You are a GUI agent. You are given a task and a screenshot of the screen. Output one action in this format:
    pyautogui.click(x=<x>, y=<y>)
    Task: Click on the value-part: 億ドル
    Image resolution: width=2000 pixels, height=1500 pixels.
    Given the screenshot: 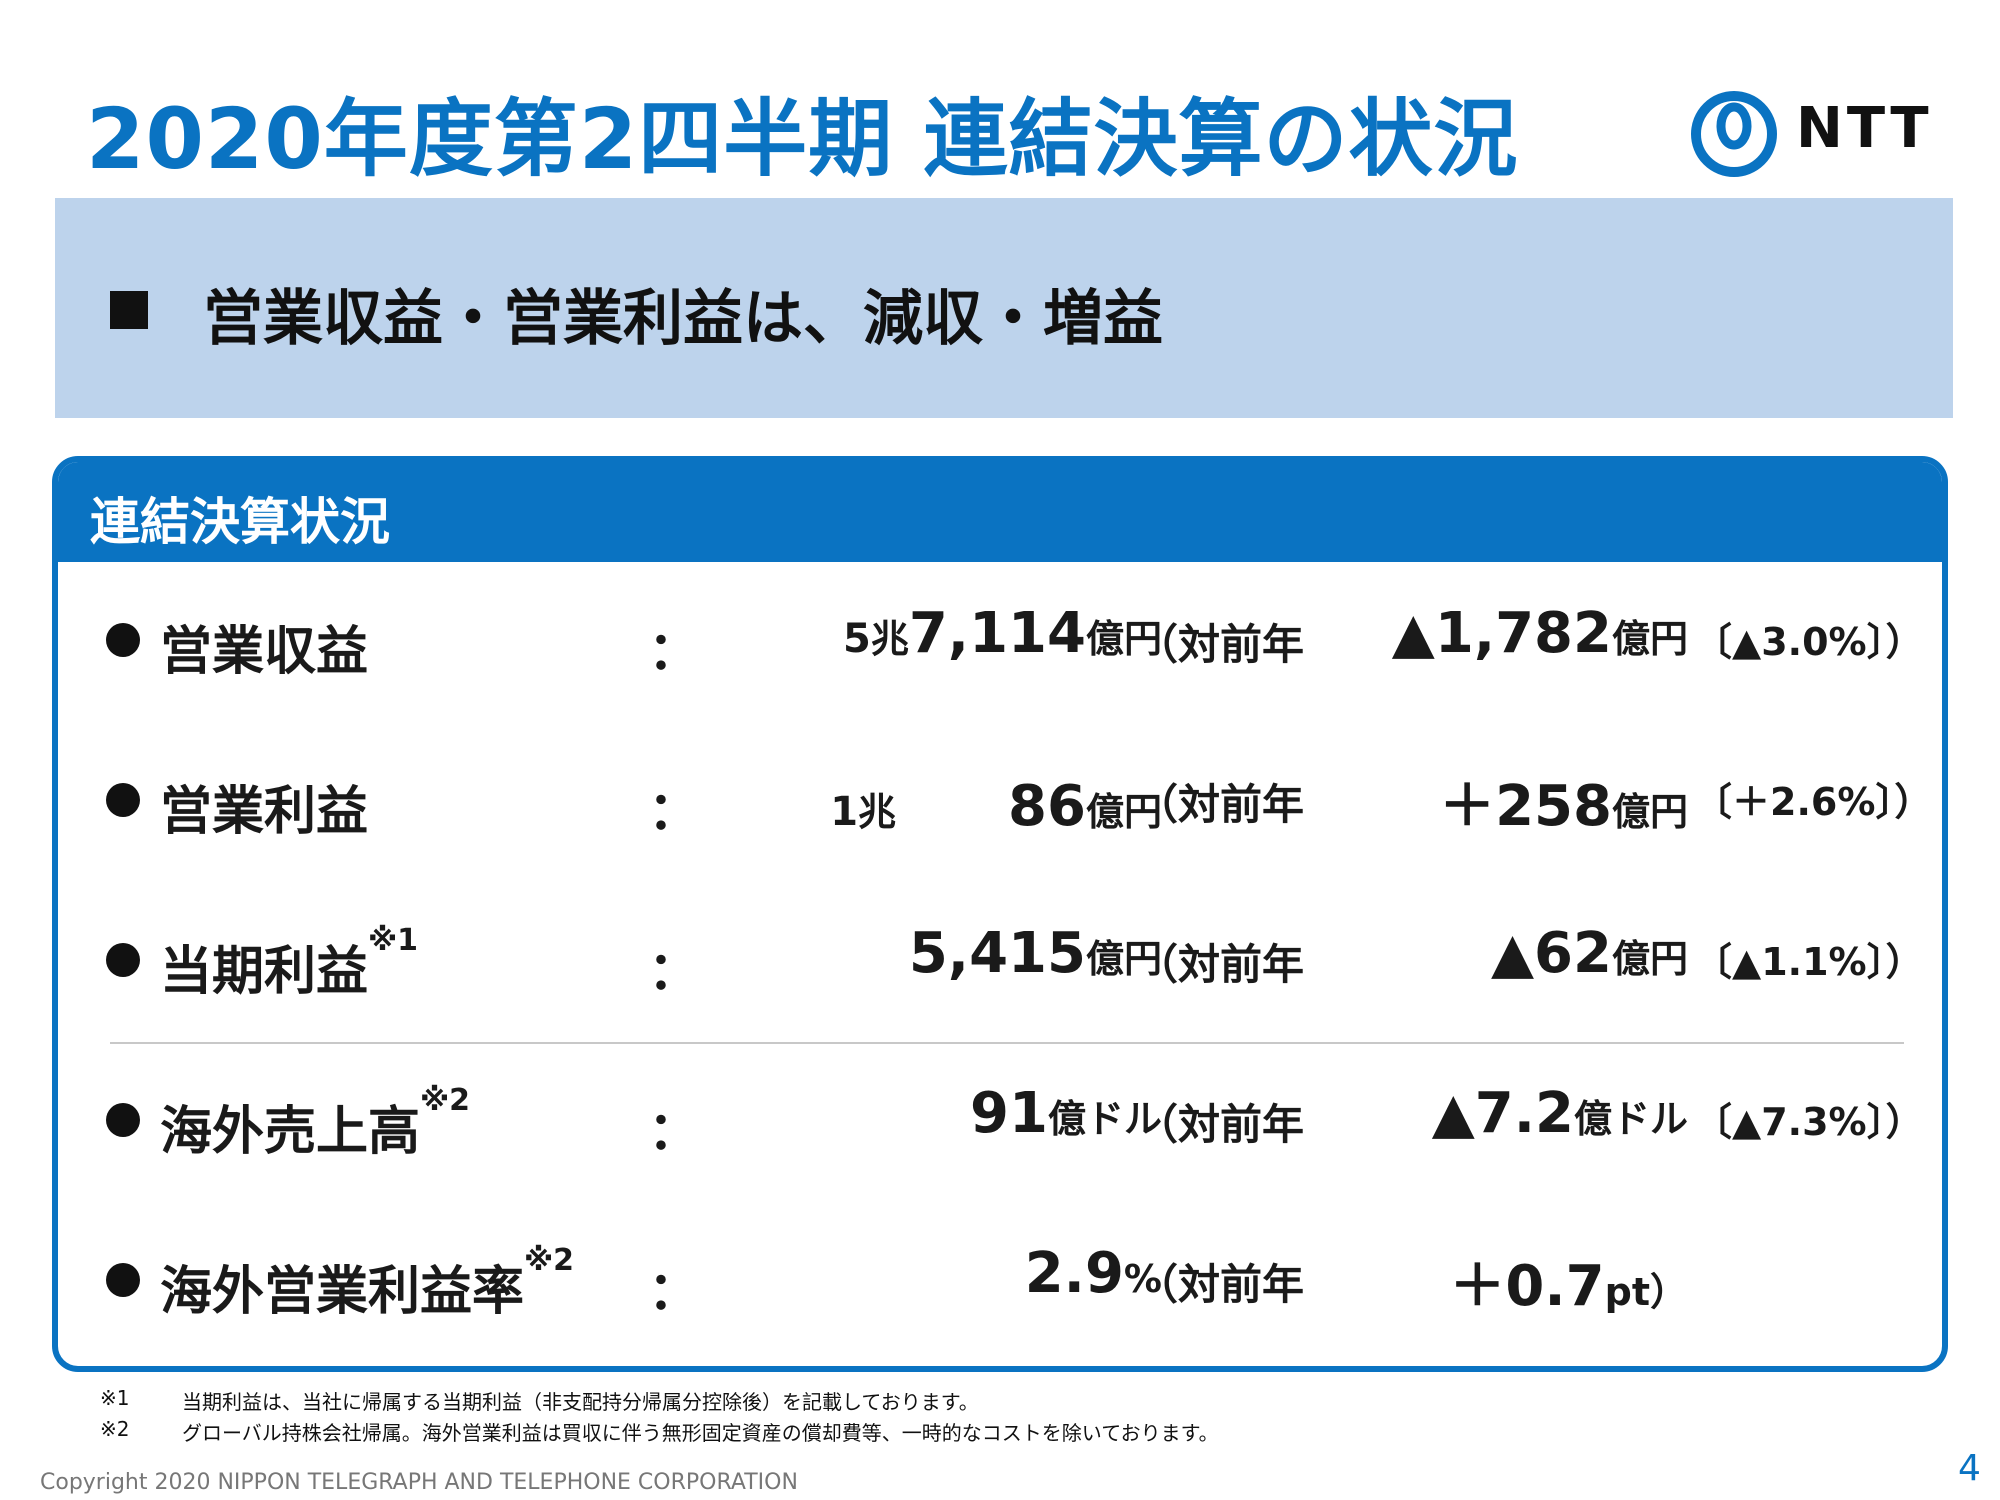 What is the action you would take?
    pyautogui.click(x=1104, y=1119)
    